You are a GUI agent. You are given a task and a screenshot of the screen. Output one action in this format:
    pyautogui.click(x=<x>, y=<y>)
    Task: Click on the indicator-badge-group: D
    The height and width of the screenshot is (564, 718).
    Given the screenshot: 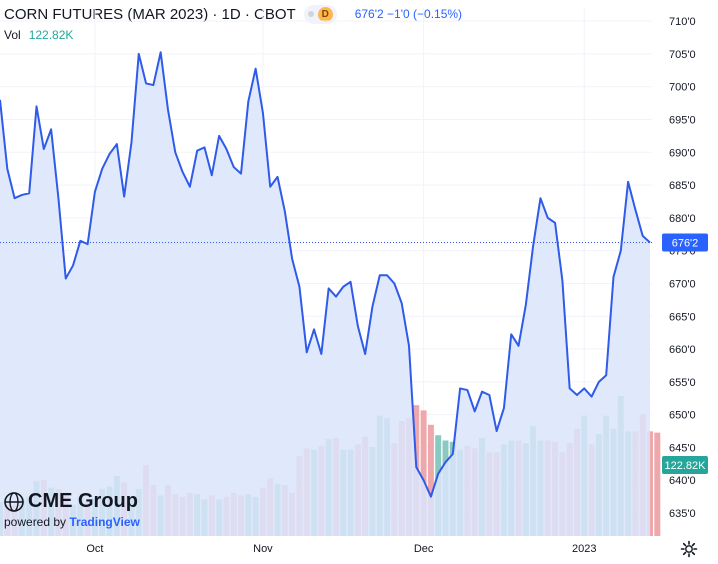 What is the action you would take?
    pyautogui.click(x=320, y=14)
    